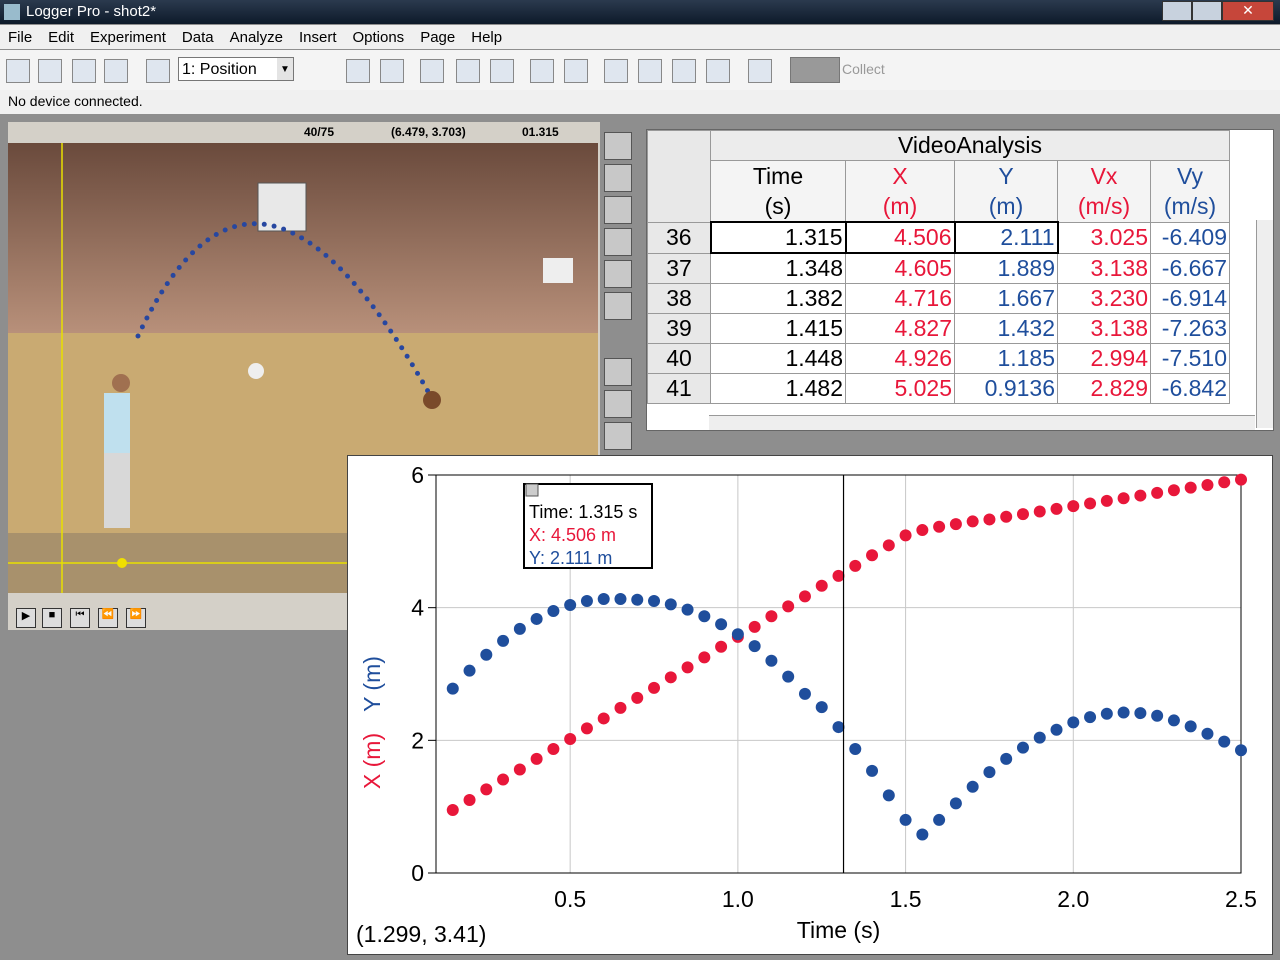 This screenshot has height=960, width=1280. Describe the element at coordinates (679, 237) in the screenshot. I see `row-number: 36` at that location.